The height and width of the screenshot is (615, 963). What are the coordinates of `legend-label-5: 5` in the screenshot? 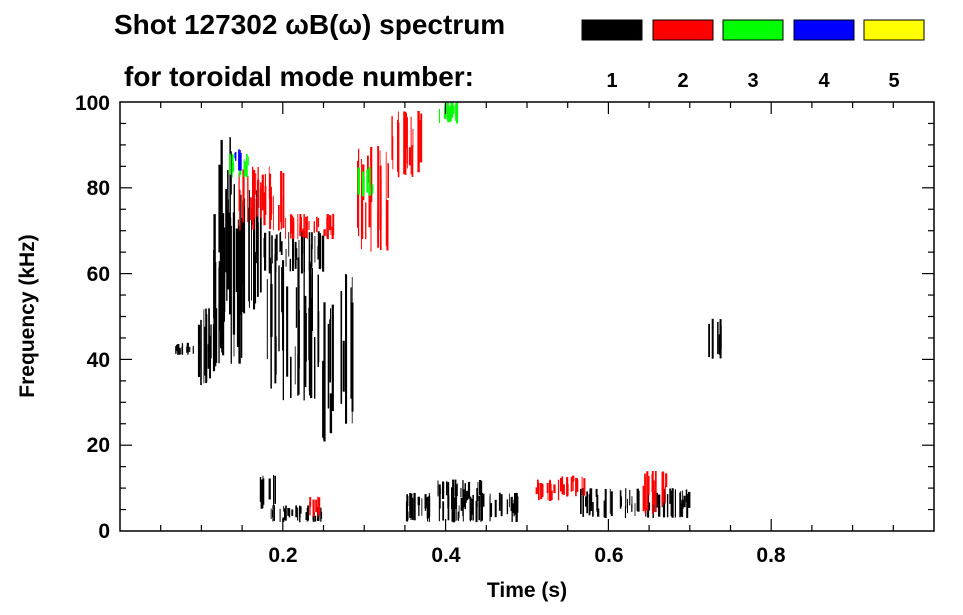 It's located at (893, 81).